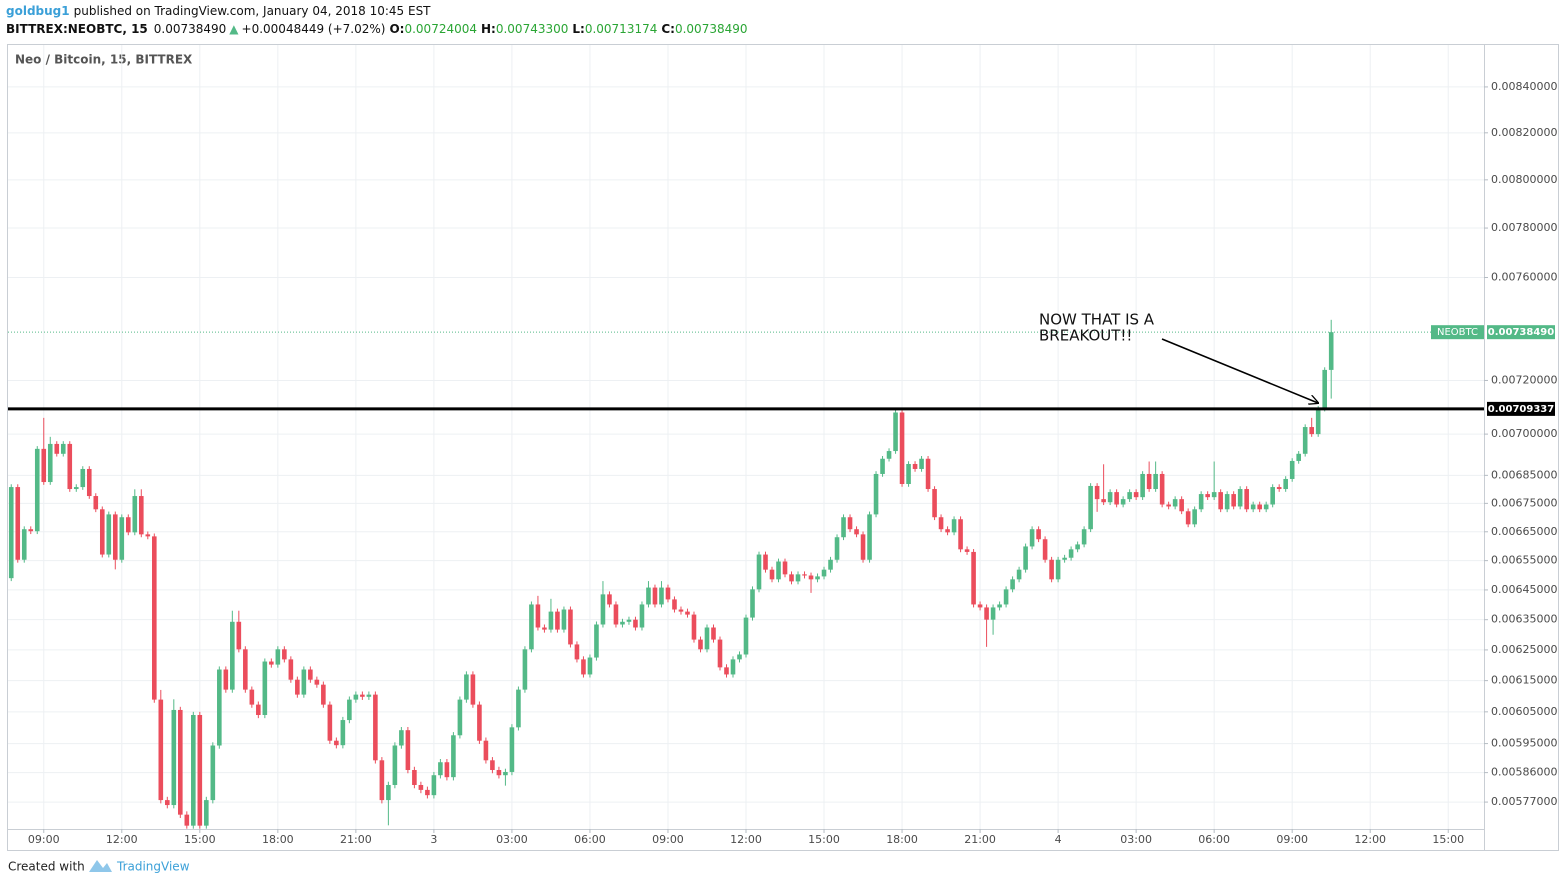 This screenshot has width=1562, height=885. I want to click on price-tag, so click(1521, 332).